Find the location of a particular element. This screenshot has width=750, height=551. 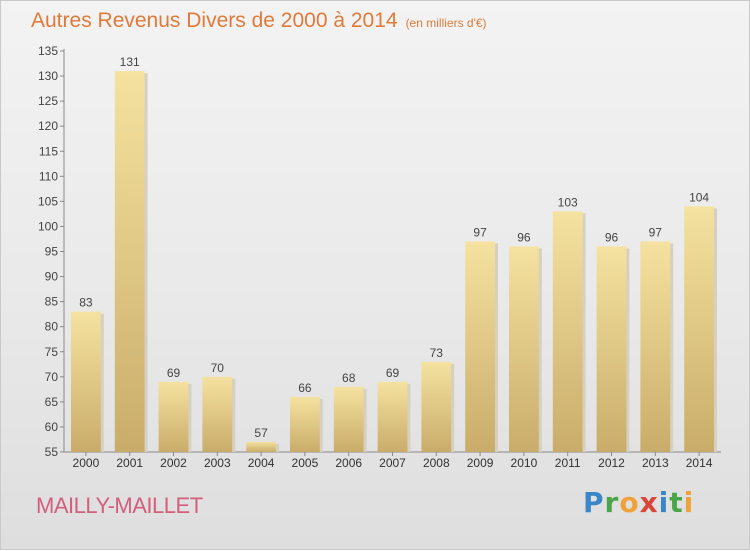

bar-2009 is located at coordinates (480, 346).